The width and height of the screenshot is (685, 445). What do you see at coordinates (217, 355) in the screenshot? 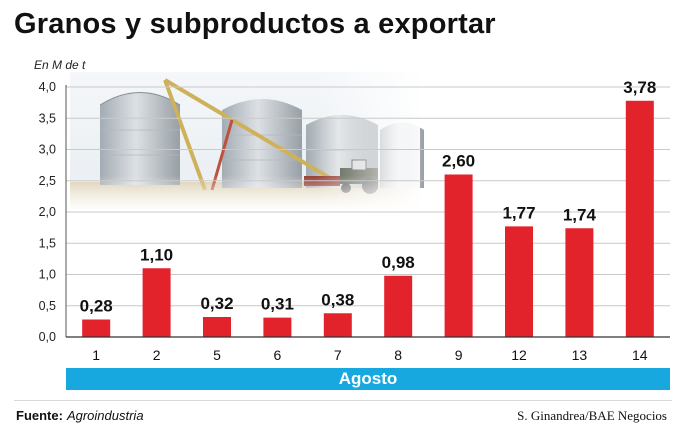
I see `x-tick-label: 5` at bounding box center [217, 355].